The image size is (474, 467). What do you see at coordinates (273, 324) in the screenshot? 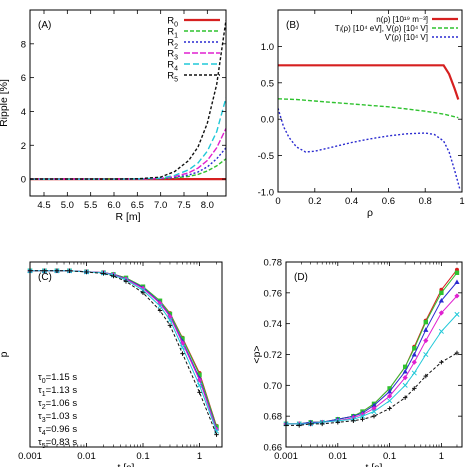
I see `y-tick-label: 0.74` at bounding box center [273, 324].